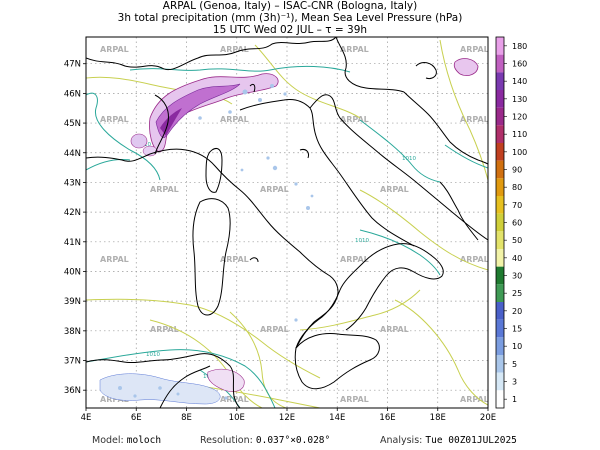  Describe the element at coordinates (304, 154) in the screenshot. I see `elba` at that location.